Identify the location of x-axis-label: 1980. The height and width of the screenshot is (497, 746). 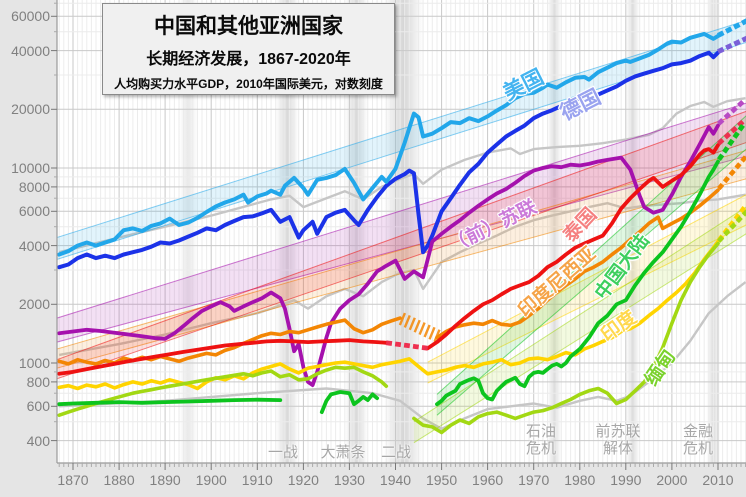
(580, 480).